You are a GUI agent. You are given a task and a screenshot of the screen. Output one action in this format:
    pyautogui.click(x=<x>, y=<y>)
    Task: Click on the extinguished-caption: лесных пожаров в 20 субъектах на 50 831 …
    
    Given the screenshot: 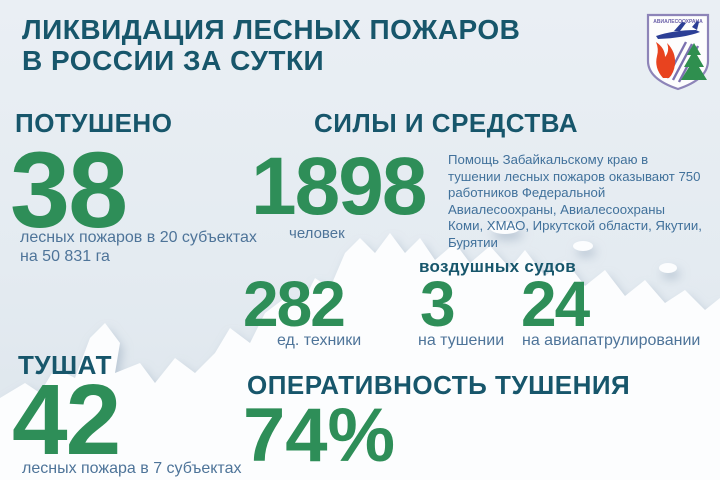 What is the action you would take?
    pyautogui.click(x=138, y=247)
    